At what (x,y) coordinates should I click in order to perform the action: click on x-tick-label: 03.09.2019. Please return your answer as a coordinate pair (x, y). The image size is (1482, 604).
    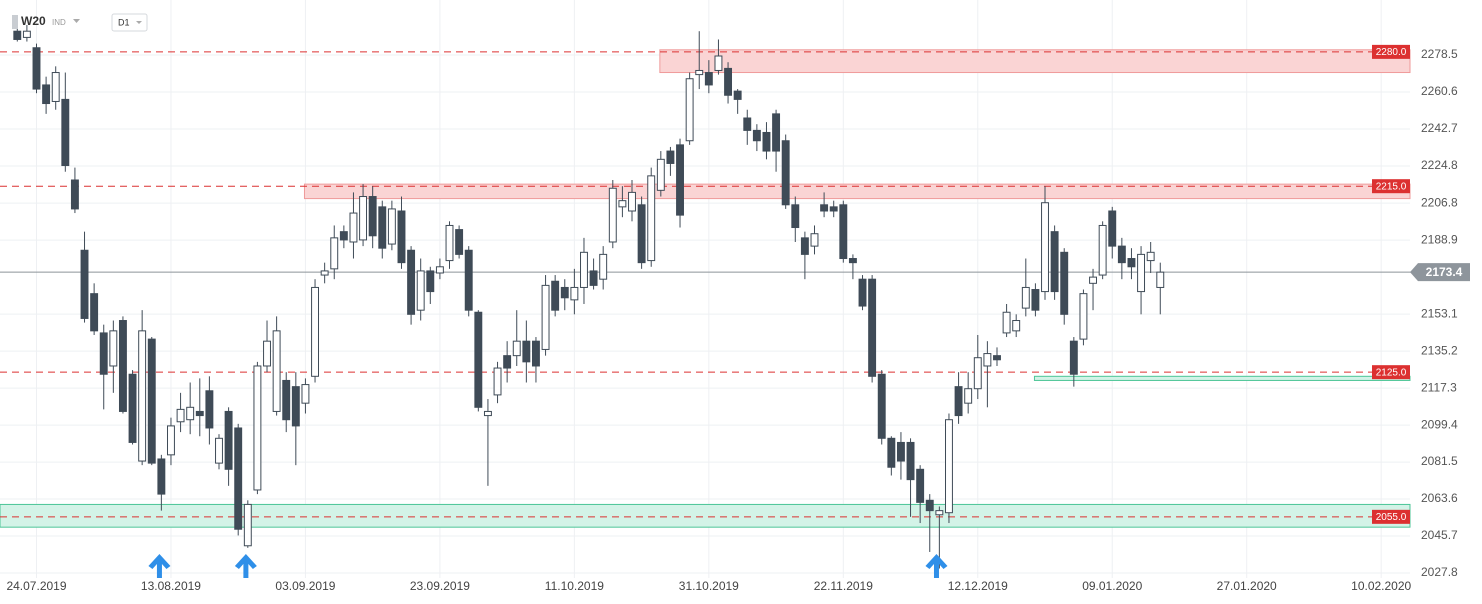
    Looking at the image, I should click on (305, 586).